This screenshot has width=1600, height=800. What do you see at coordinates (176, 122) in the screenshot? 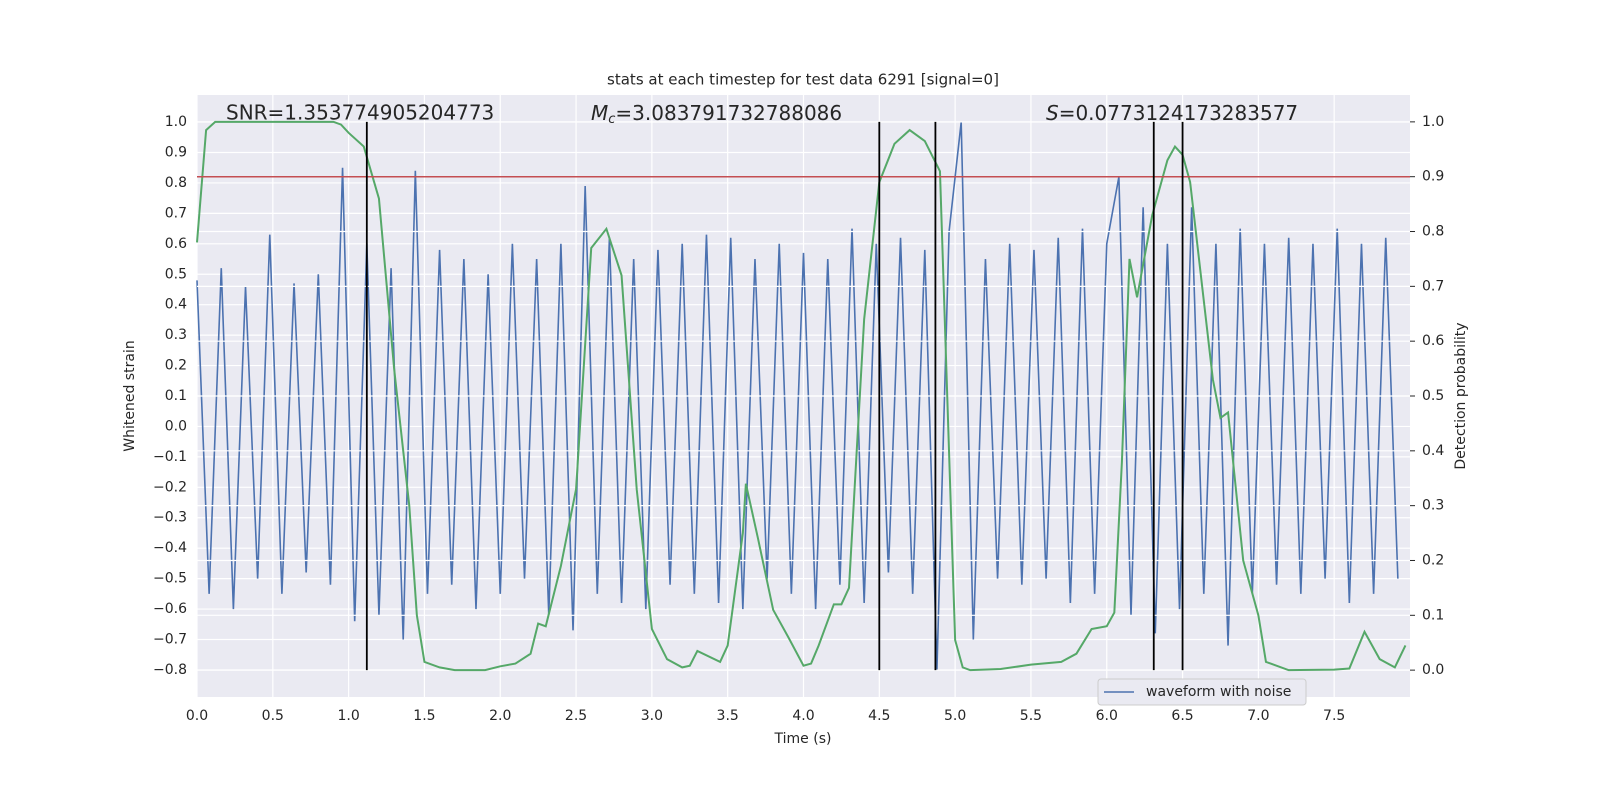
I see `y-tick-label: 1.0` at bounding box center [176, 122].